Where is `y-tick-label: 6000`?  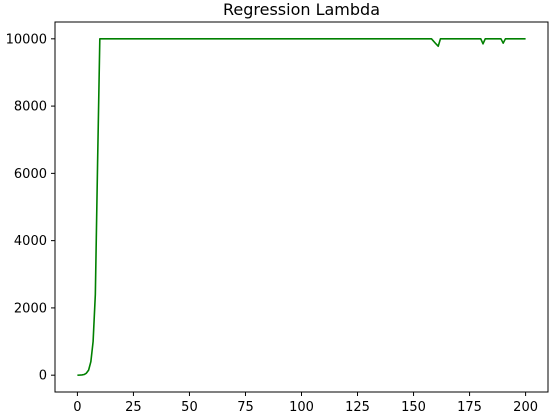
y-tick-label: 6000 is located at coordinates (30, 174).